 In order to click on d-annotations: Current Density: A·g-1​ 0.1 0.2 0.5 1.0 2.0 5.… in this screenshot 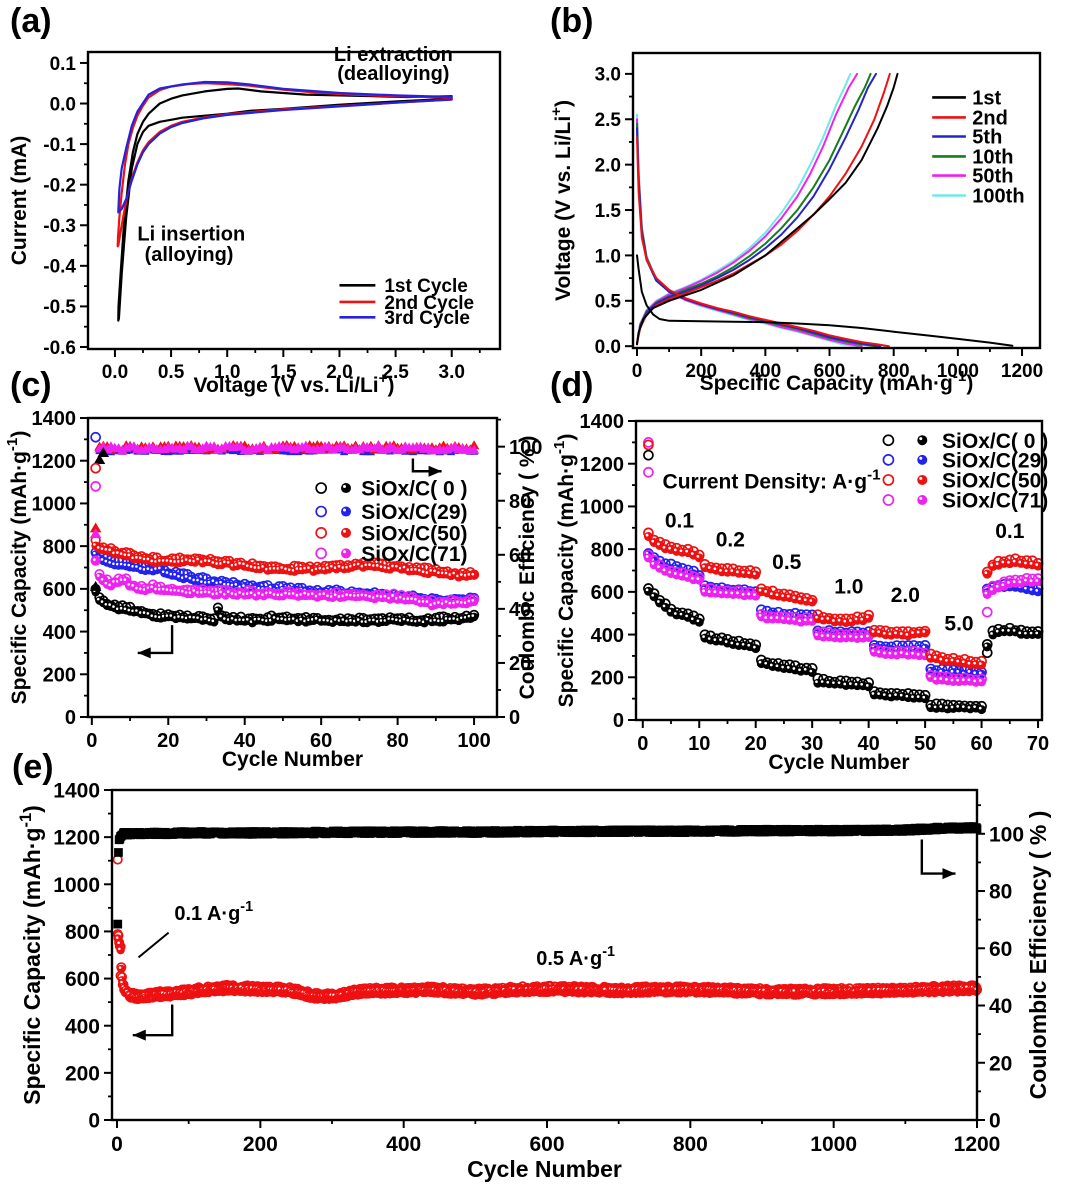, I will do `click(844, 550)`.